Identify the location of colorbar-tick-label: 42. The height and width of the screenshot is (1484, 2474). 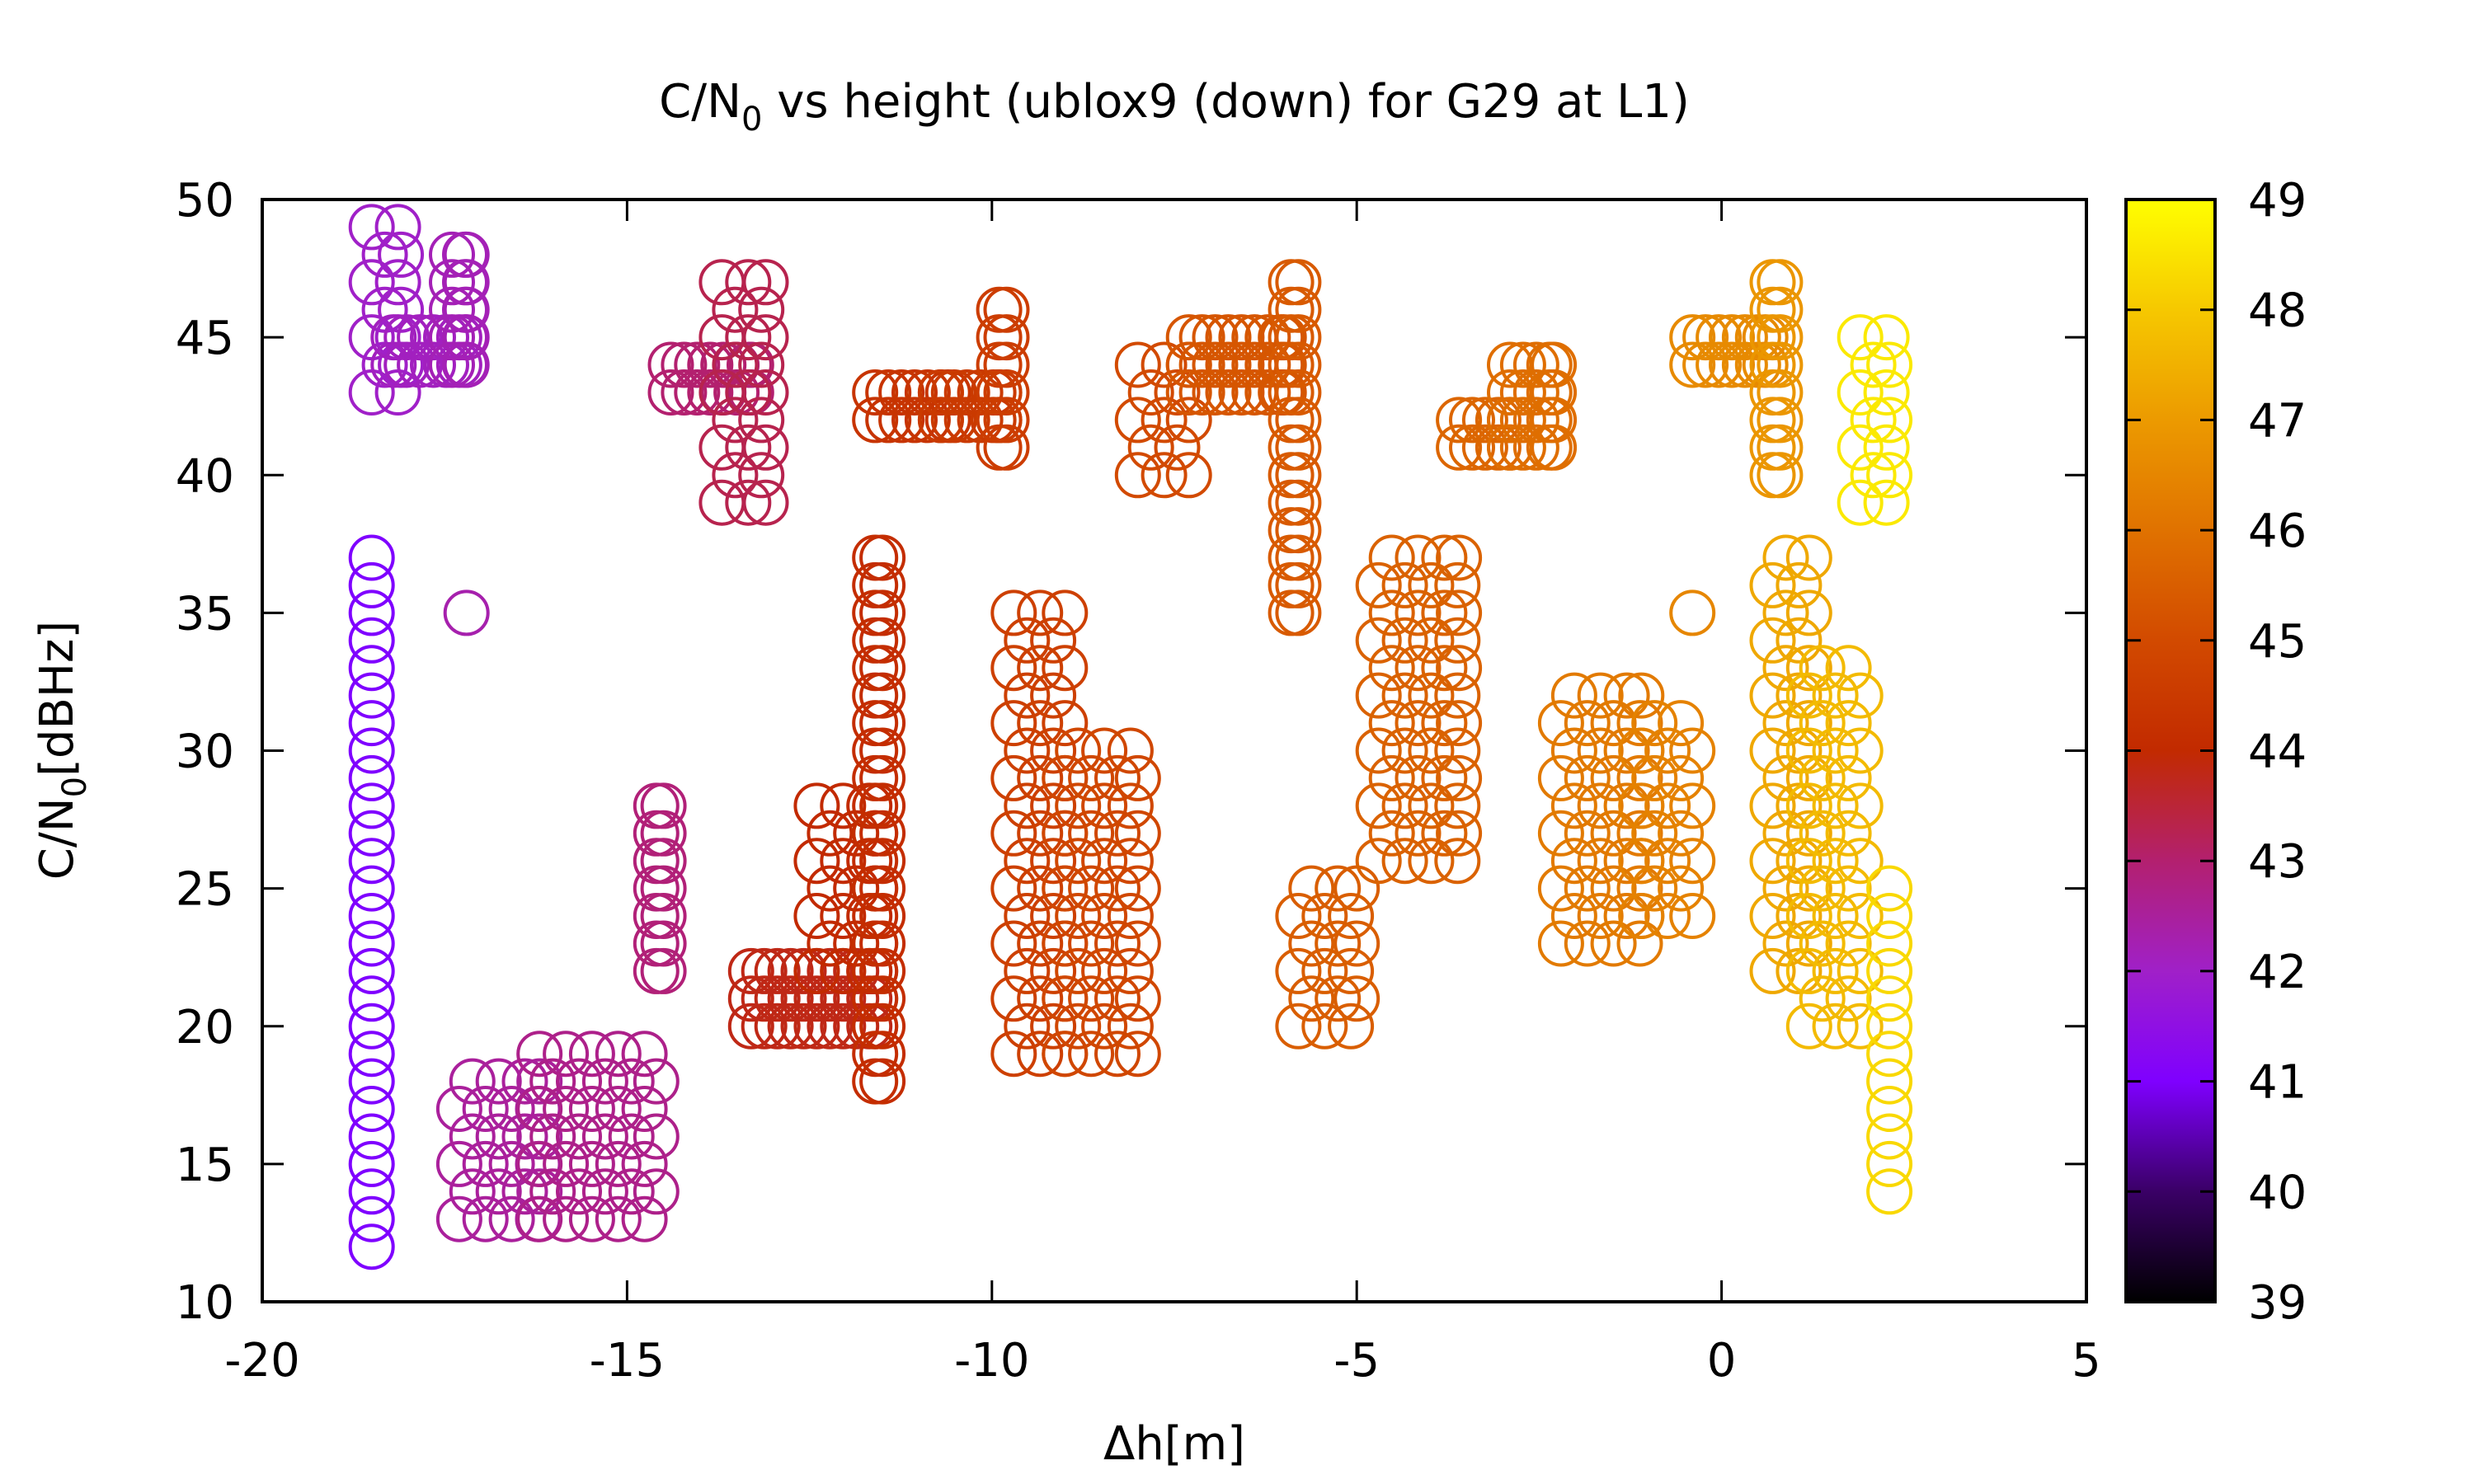
(2277, 973).